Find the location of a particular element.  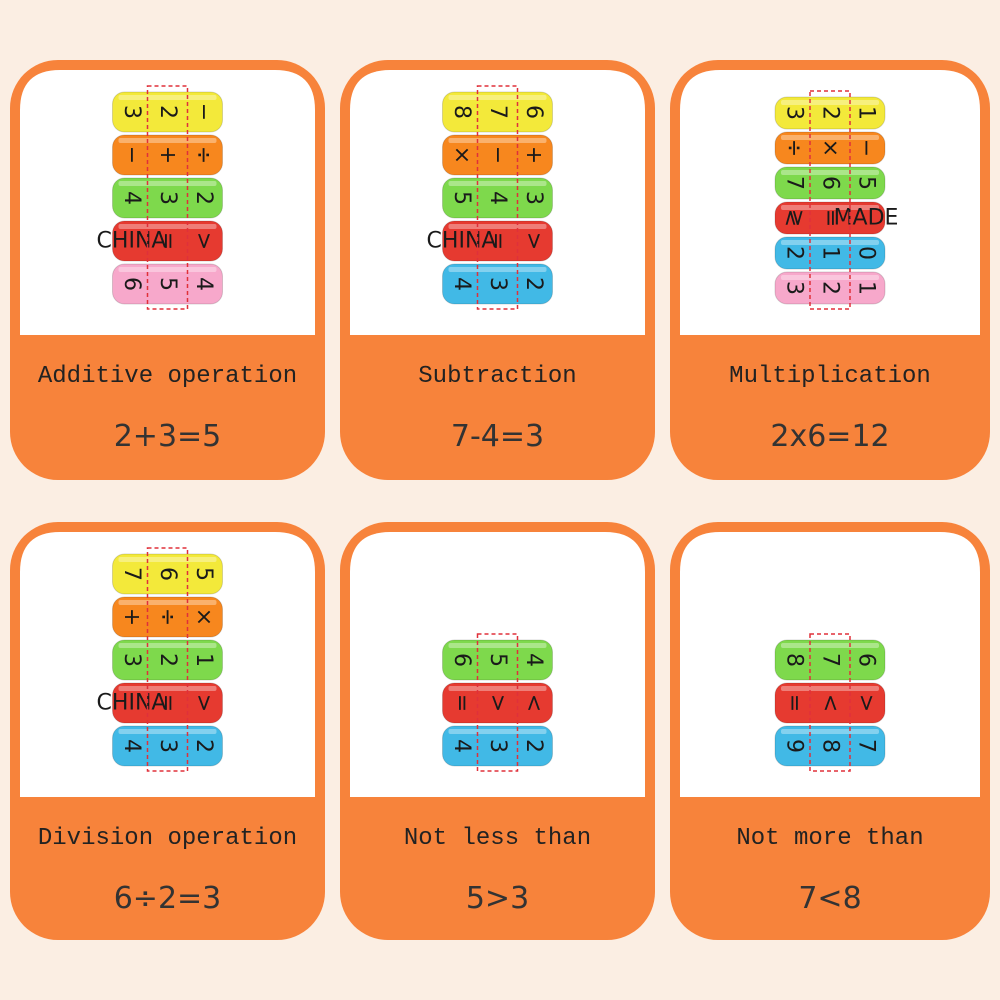

card-label: Additive operation is located at coordinates (167, 376).